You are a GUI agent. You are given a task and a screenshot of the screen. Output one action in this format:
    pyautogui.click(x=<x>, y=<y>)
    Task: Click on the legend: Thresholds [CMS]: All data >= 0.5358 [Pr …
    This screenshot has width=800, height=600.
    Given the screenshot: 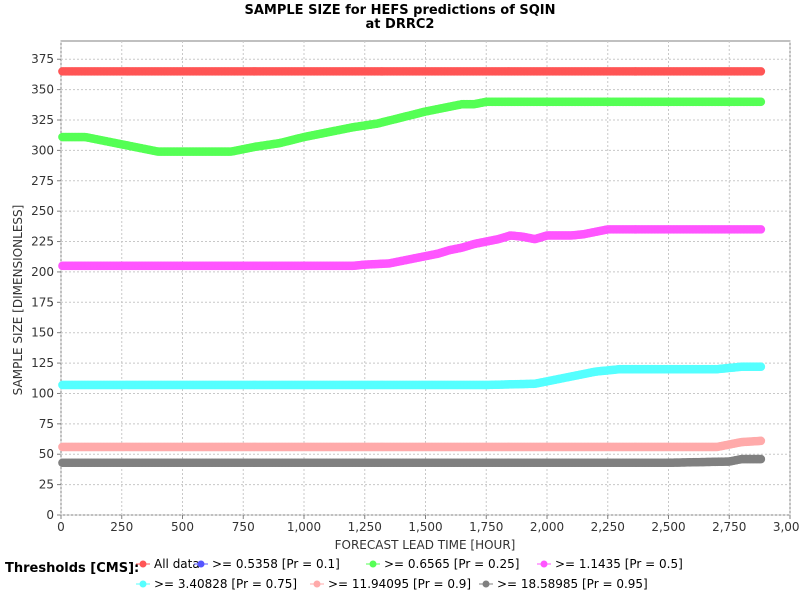 What is the action you would take?
    pyautogui.click(x=344, y=574)
    